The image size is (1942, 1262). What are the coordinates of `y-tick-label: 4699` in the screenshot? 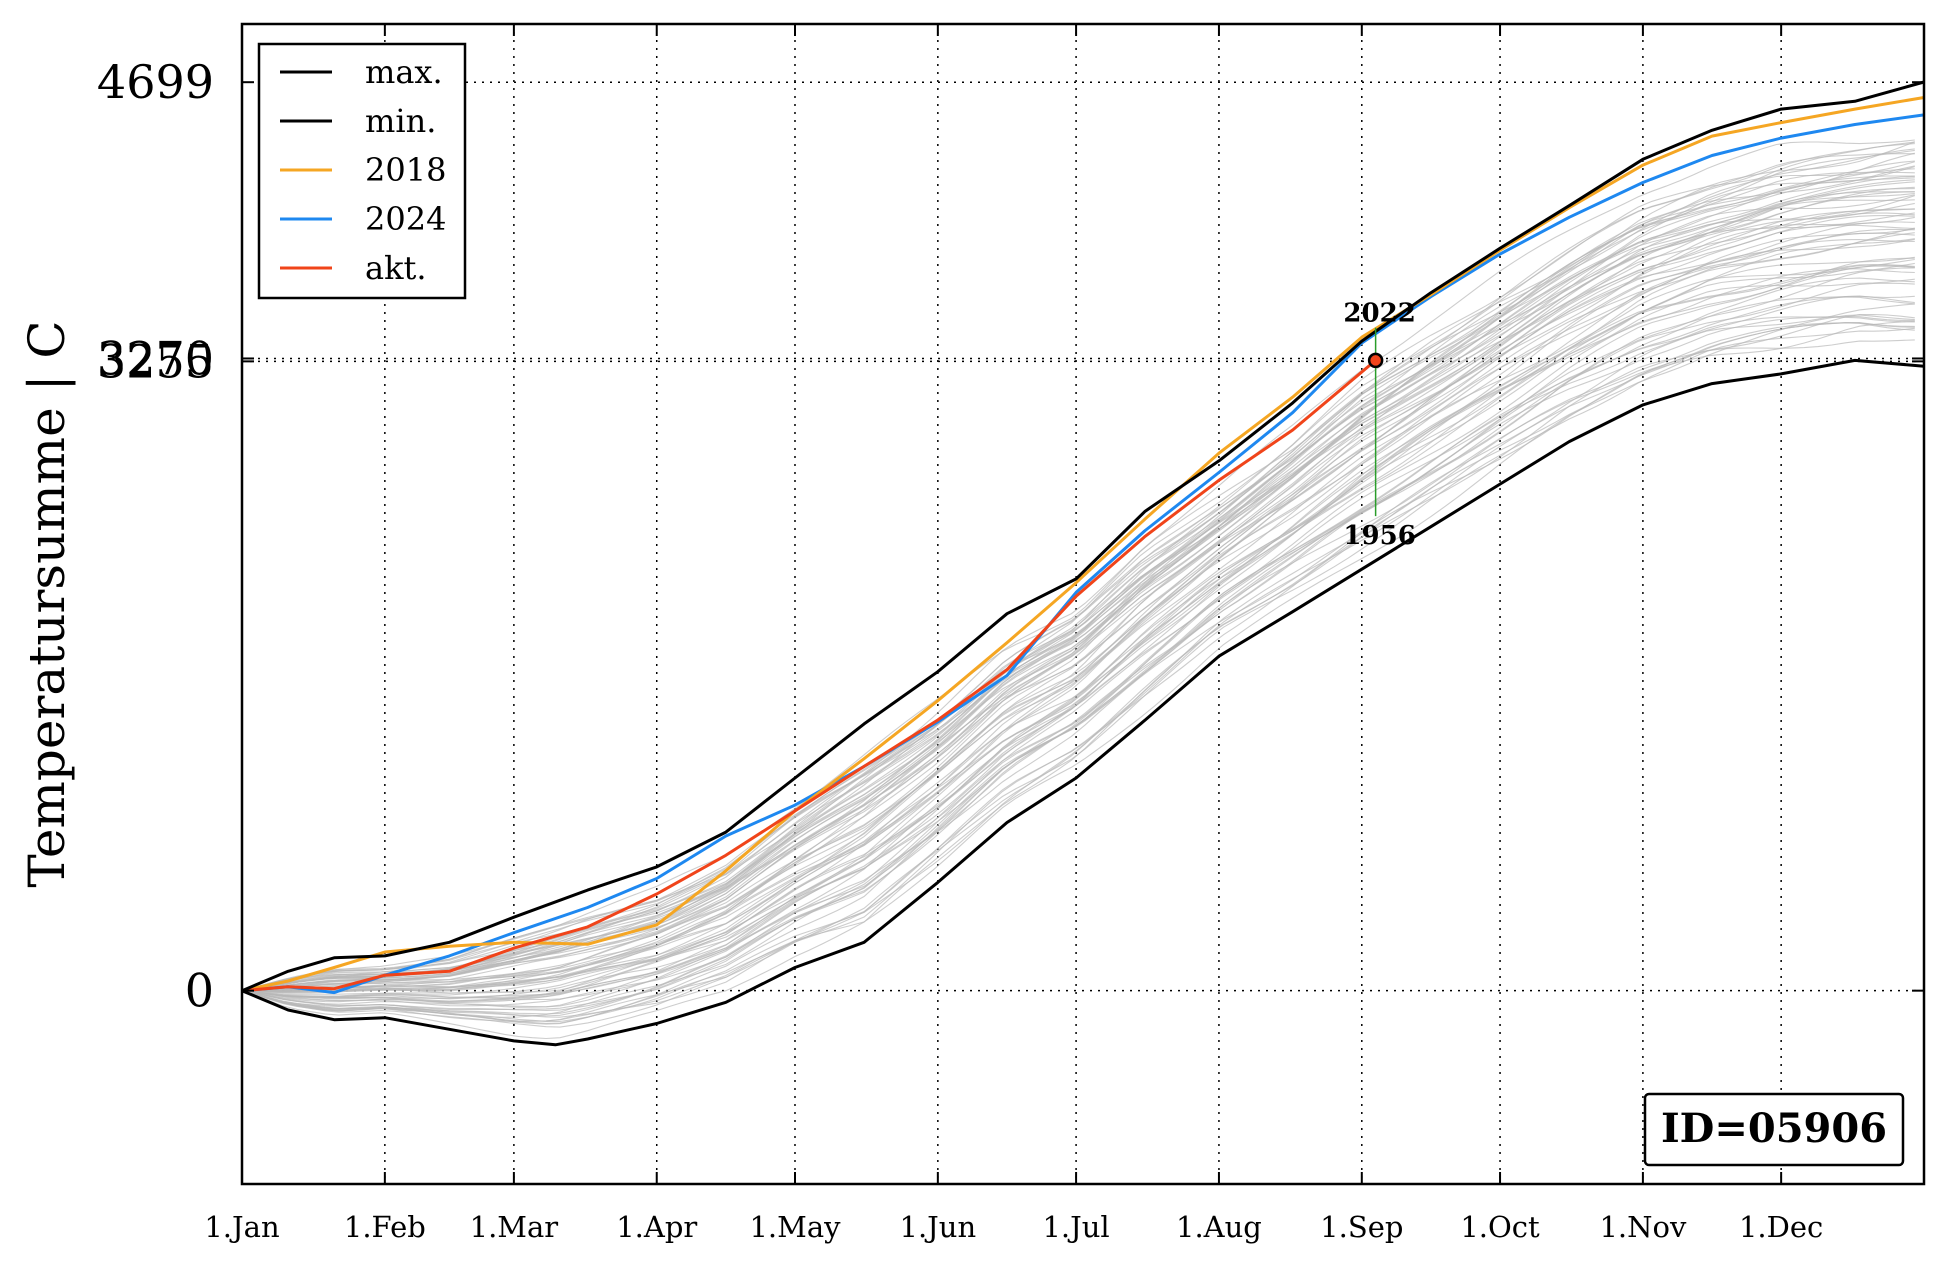 It's located at (155, 82).